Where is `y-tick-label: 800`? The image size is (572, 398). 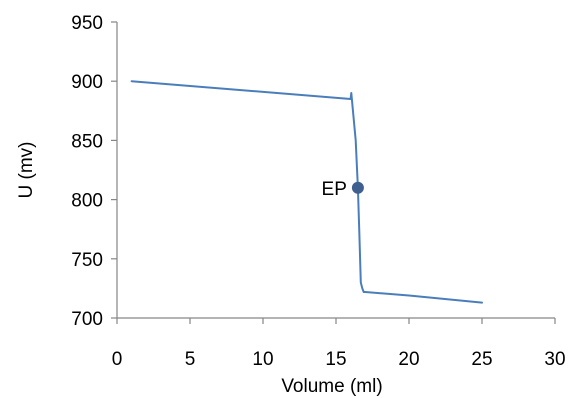 y-tick-label: 800 is located at coordinates (87, 201).